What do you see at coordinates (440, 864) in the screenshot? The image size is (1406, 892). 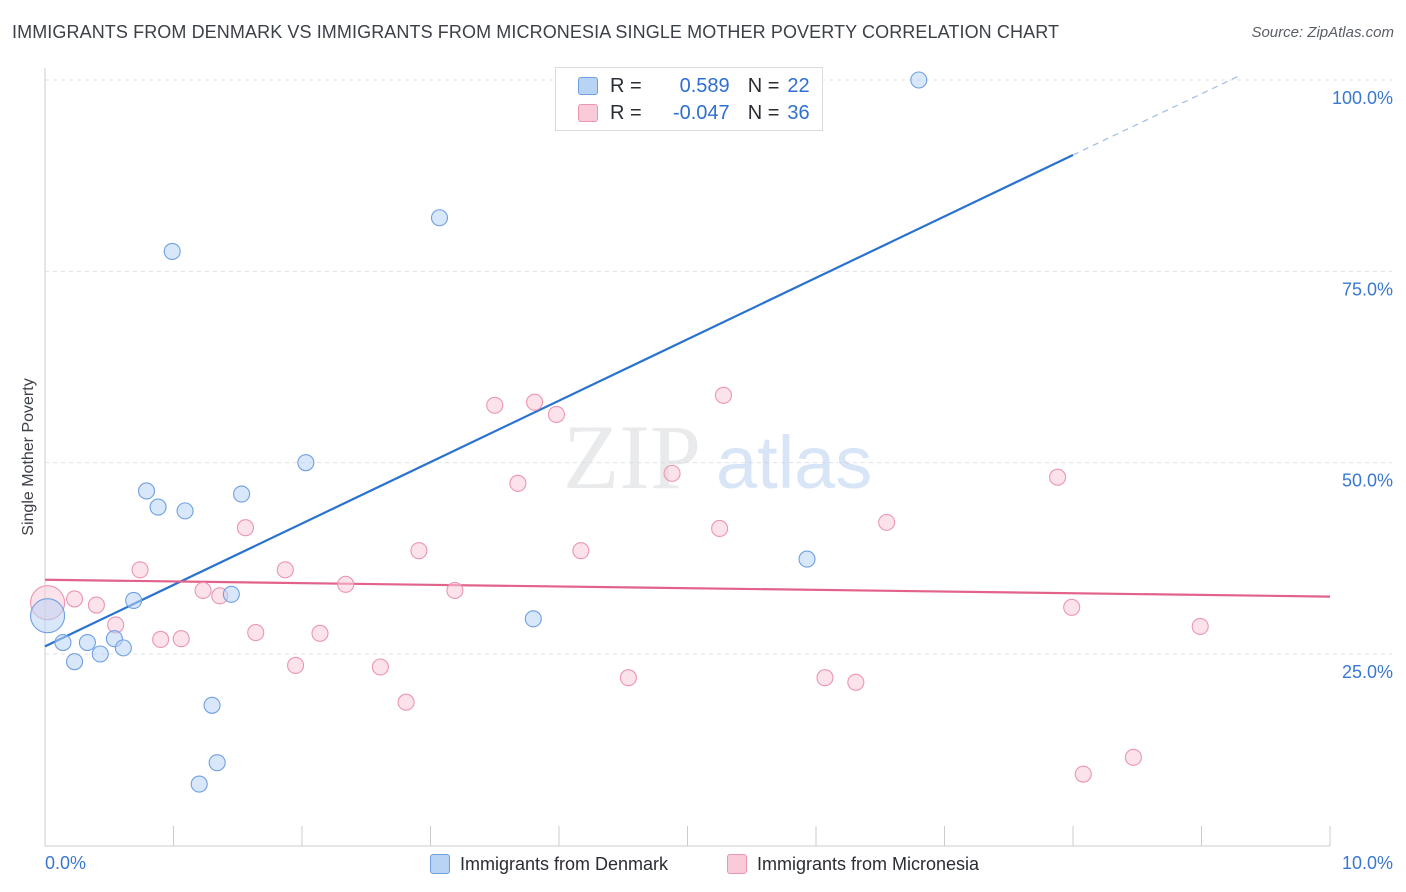 I see `denmark-legend-swatch` at bounding box center [440, 864].